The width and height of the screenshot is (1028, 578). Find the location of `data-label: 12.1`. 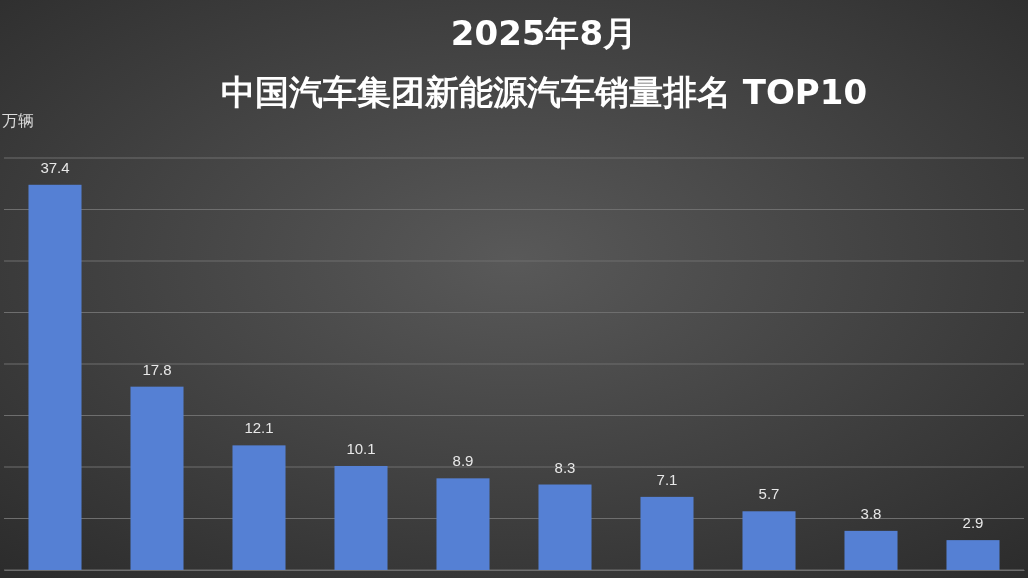

data-label: 12.1 is located at coordinates (259, 428).